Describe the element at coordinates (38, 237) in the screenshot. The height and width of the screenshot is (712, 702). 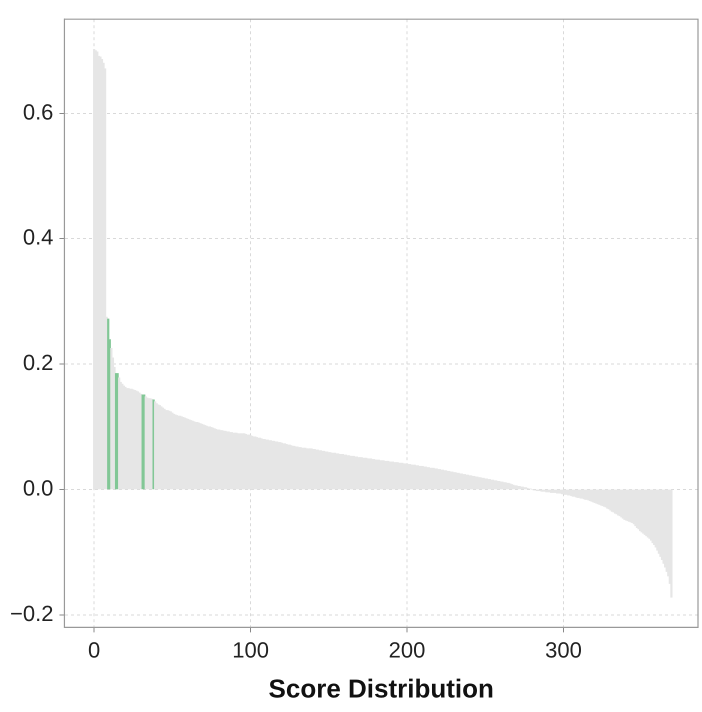
I see `y-tick-label: 0.4` at that location.